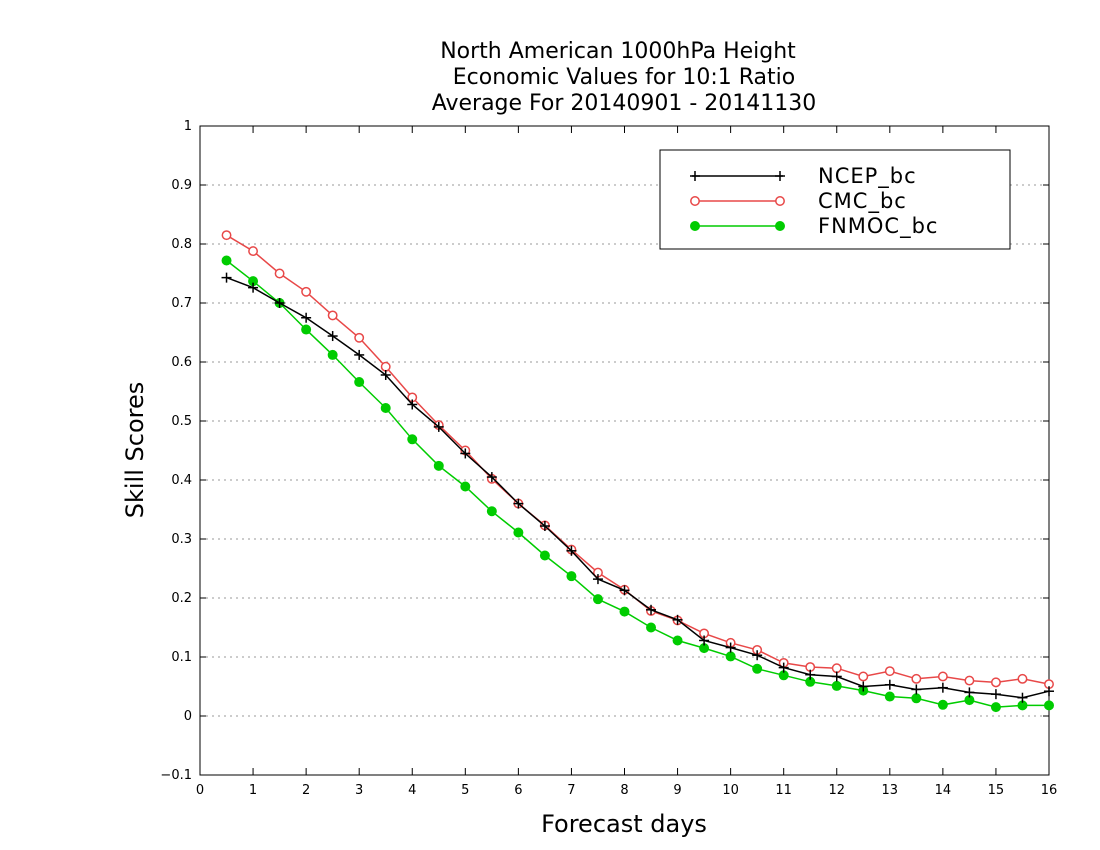 This screenshot has height=850, width=1100. I want to click on x-tick-label: 3, so click(359, 790).